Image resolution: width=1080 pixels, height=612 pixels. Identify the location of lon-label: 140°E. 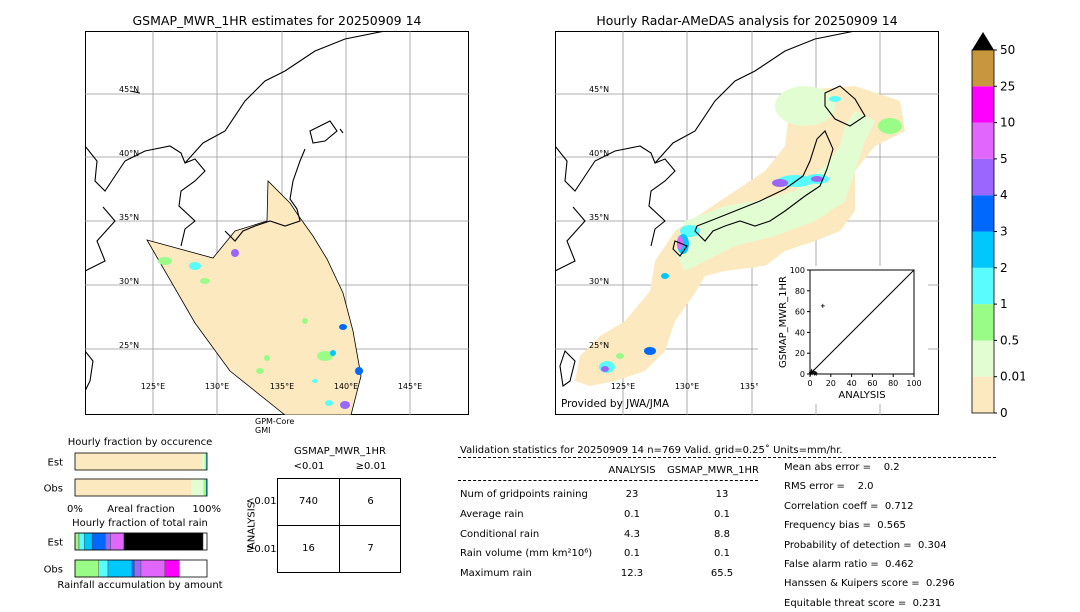
(346, 386).